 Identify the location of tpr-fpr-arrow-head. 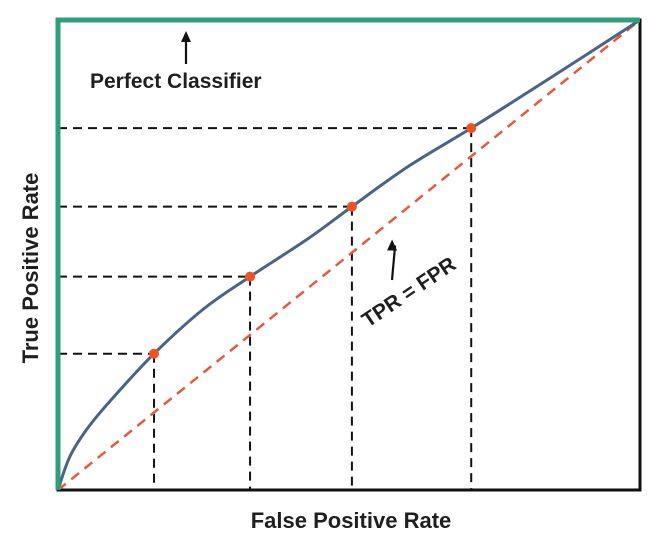
(392, 245).